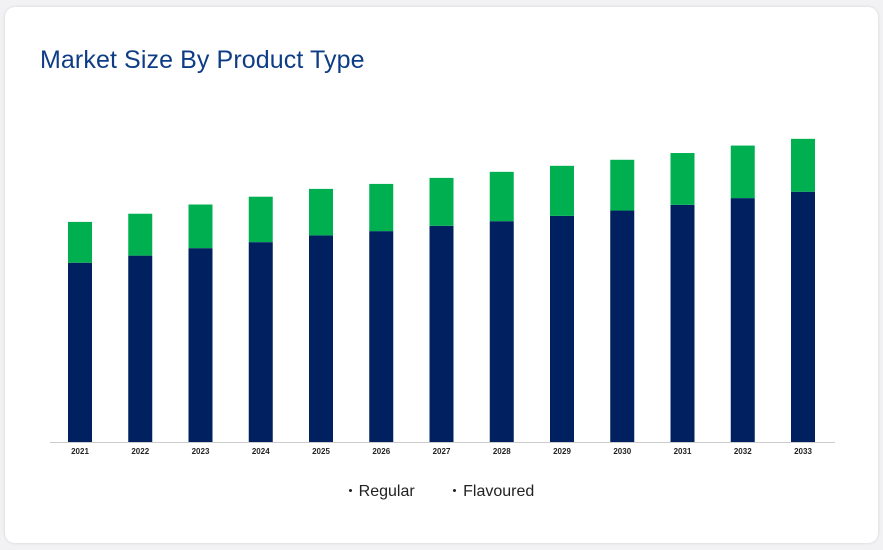  Describe the element at coordinates (260, 219) in the screenshot. I see `bar-flavoured-2024` at that location.